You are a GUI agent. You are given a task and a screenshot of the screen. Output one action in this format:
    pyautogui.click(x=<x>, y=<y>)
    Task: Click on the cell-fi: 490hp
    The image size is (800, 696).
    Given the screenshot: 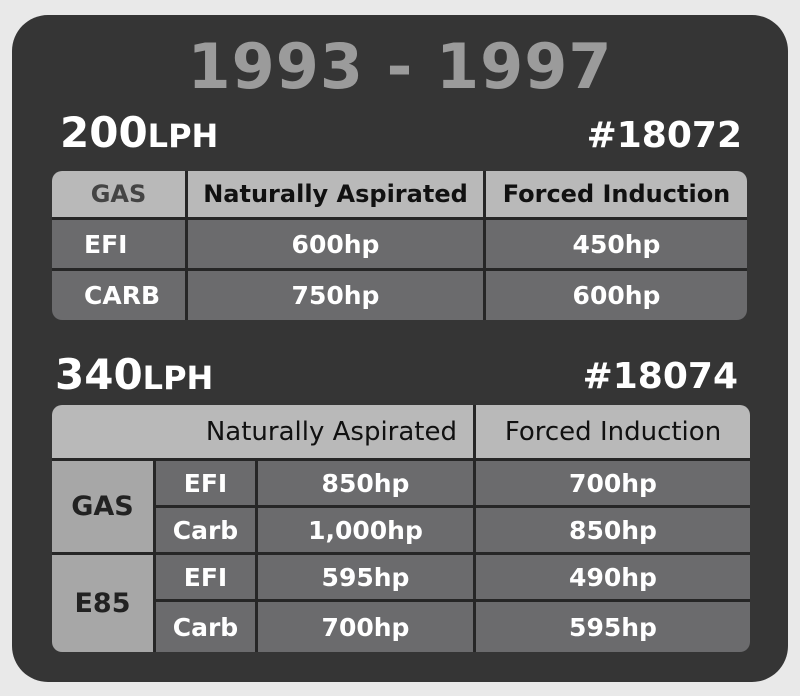 What is the action you would take?
    pyautogui.click(x=613, y=577)
    